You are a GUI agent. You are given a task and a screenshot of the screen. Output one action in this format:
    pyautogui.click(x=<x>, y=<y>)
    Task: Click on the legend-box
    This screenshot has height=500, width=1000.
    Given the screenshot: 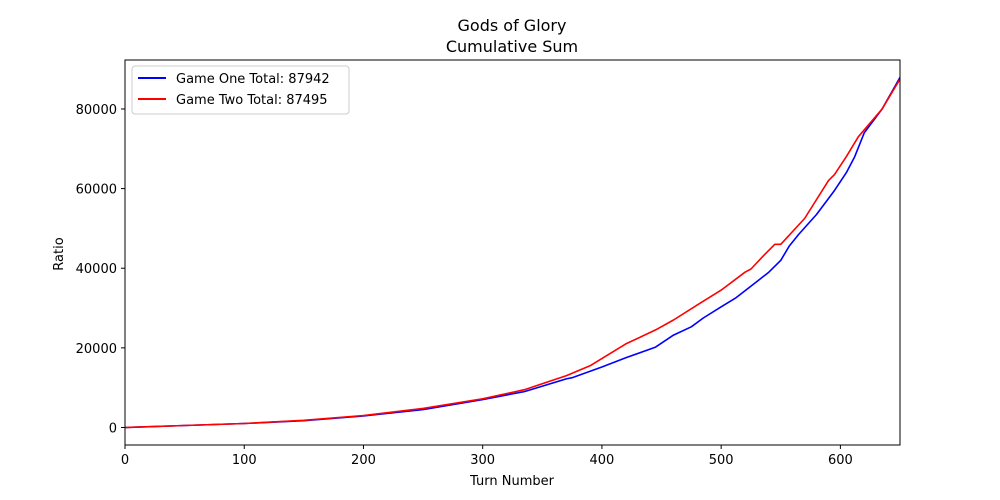 What is the action you would take?
    pyautogui.click(x=240, y=90)
    